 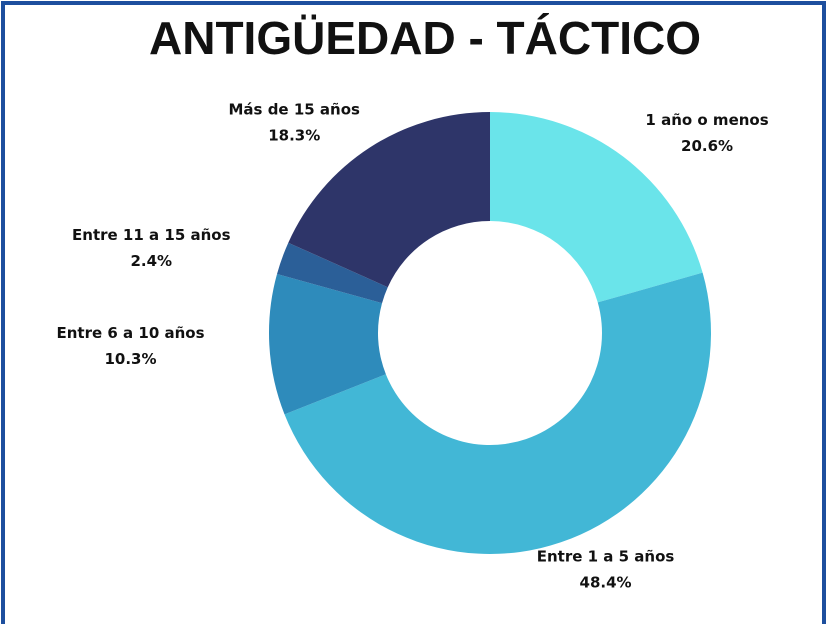 I want to click on slice-value: 10.3%, so click(x=130, y=359).